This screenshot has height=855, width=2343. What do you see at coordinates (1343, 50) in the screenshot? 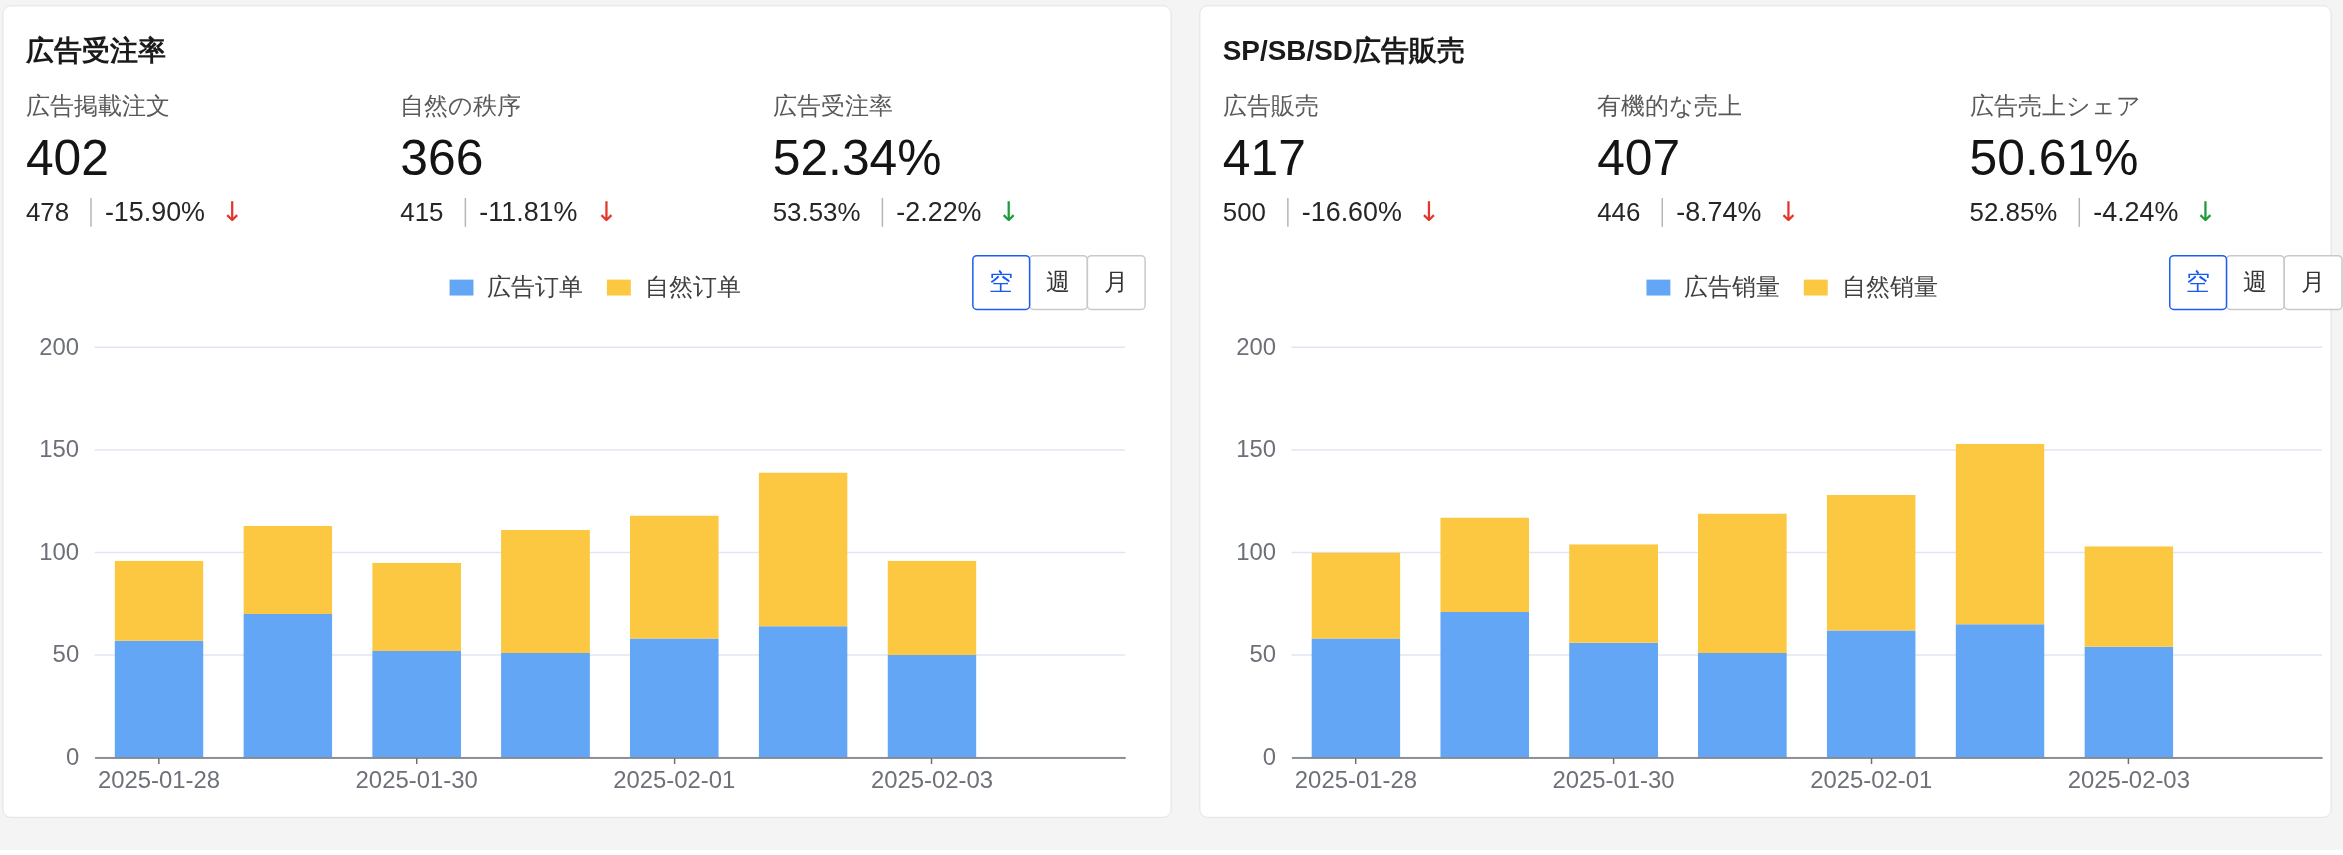
I see `chart-title: SP/SB/SD広告販売` at bounding box center [1343, 50].